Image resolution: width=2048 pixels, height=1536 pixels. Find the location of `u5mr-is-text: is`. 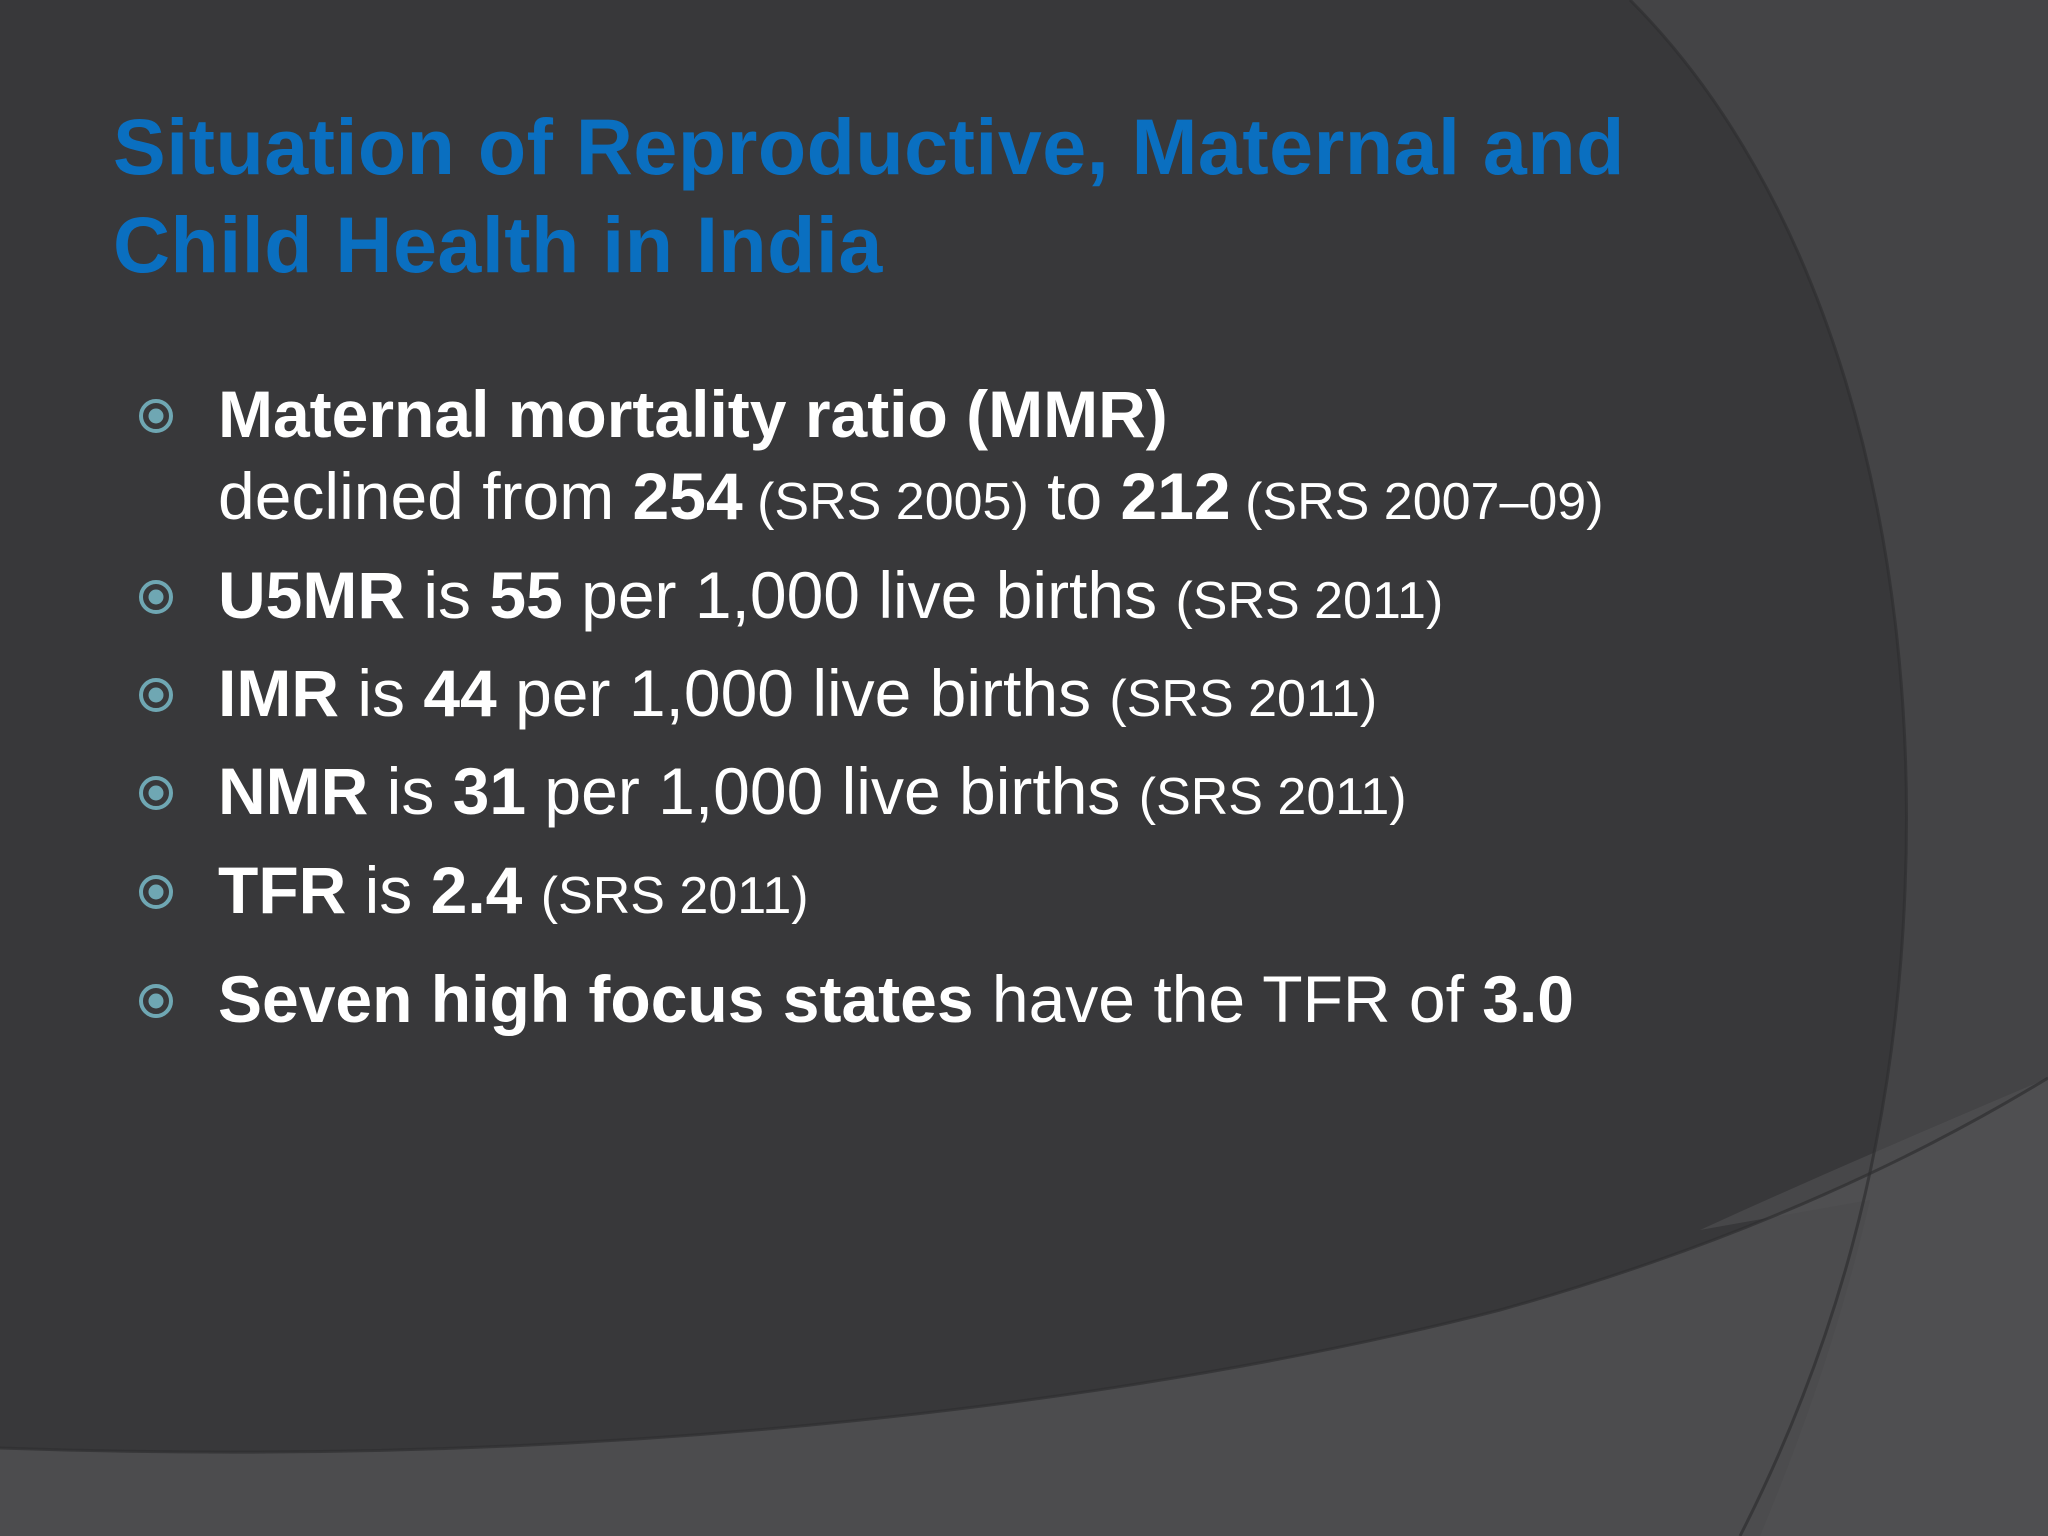

u5mr-is-text: is is located at coordinates (447, 595).